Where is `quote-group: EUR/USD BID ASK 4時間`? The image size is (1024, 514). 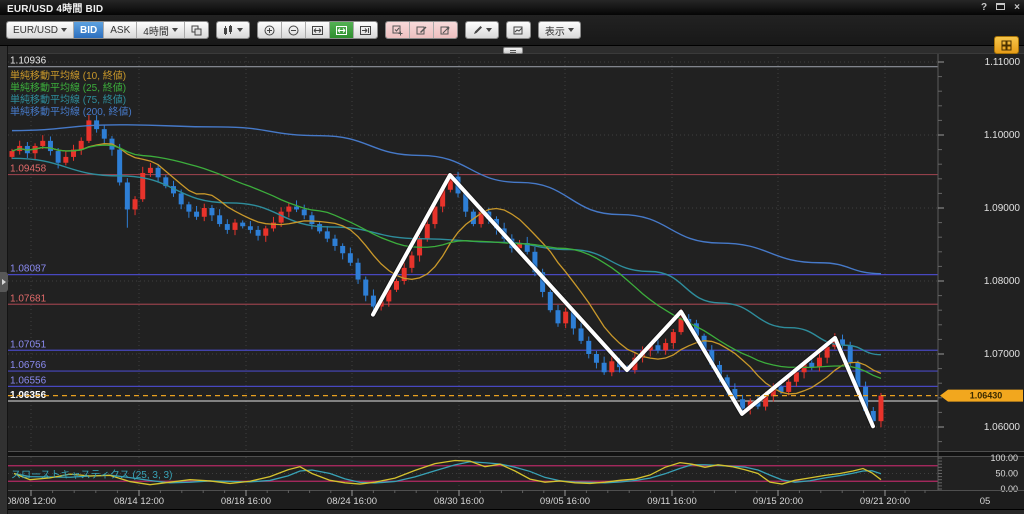
quote-group: EUR/USD BID ASK 4時間 is located at coordinates (107, 30).